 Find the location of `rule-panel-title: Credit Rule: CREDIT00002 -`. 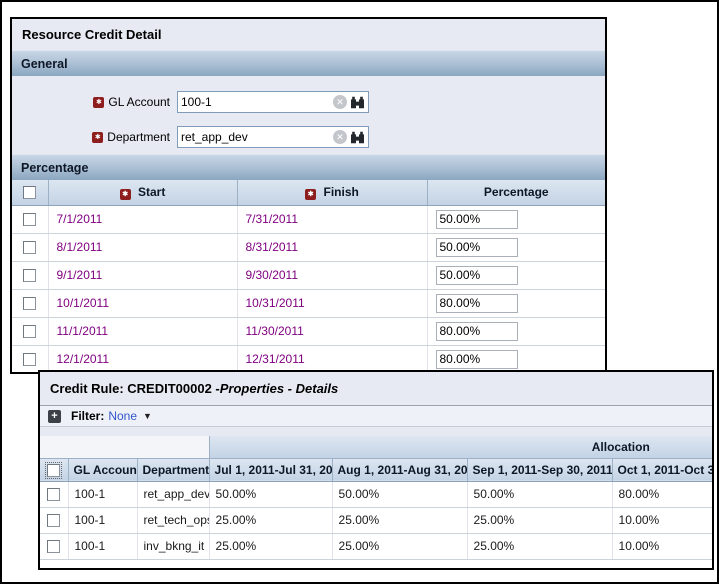

rule-panel-title: Credit Rule: CREDIT00002 - is located at coordinates (135, 388).